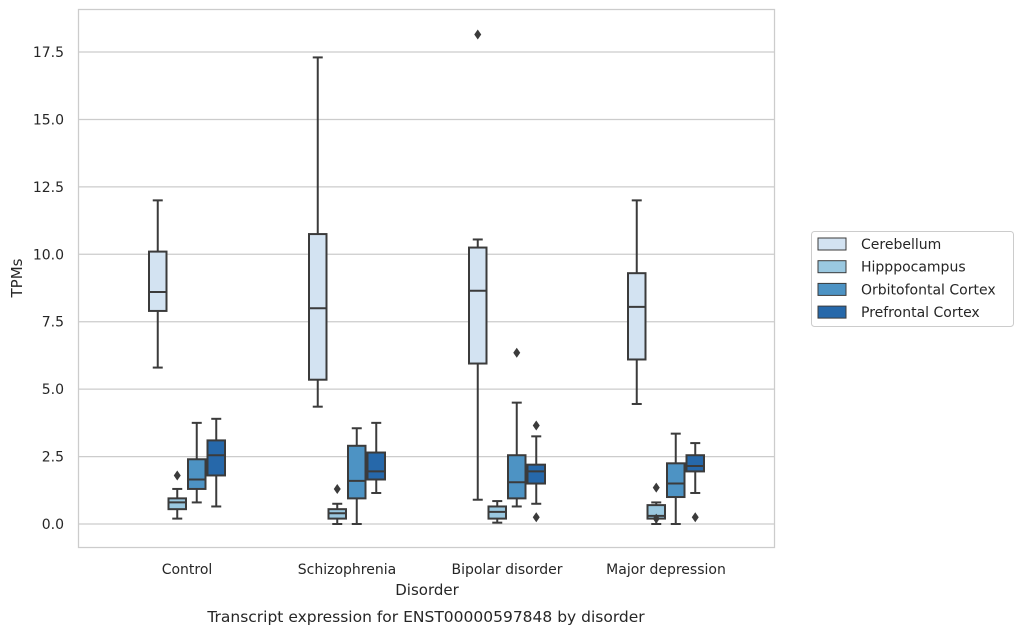 The image size is (1023, 638). What do you see at coordinates (53, 525) in the screenshot?
I see `y-tick-label: 0.0` at bounding box center [53, 525].